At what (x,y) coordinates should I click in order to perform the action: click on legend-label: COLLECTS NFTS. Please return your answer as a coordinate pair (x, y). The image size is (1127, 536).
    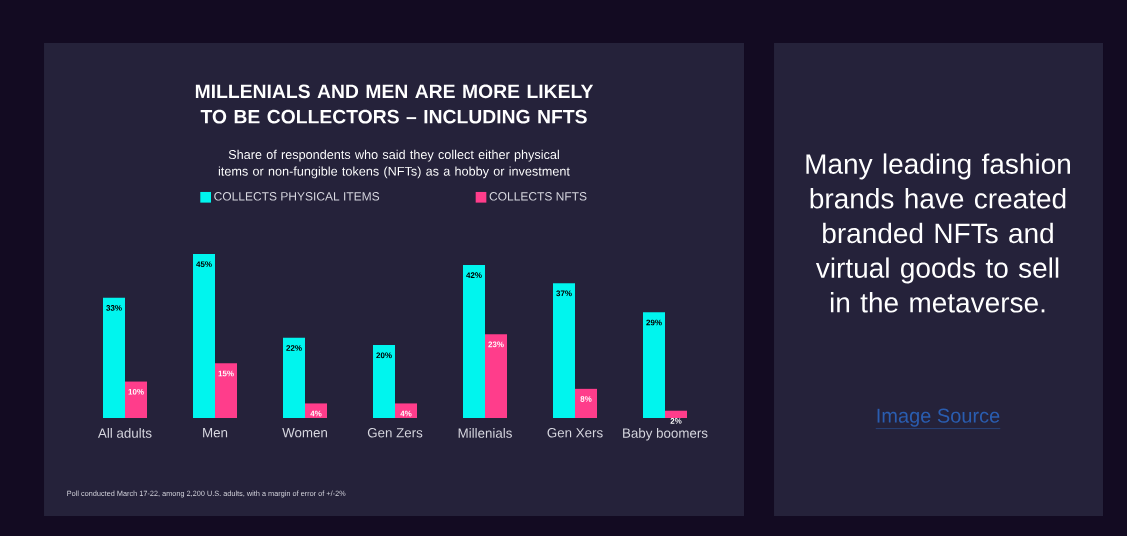
    Looking at the image, I should click on (538, 196).